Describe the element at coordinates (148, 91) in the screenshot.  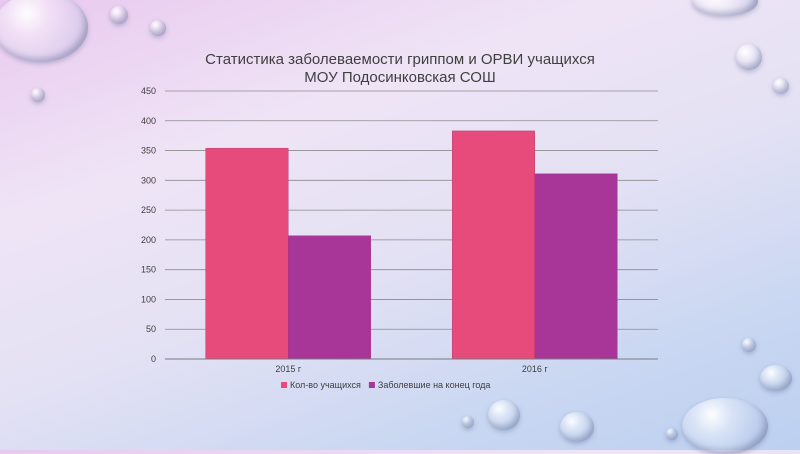
I see `y-tick-label: 450` at that location.